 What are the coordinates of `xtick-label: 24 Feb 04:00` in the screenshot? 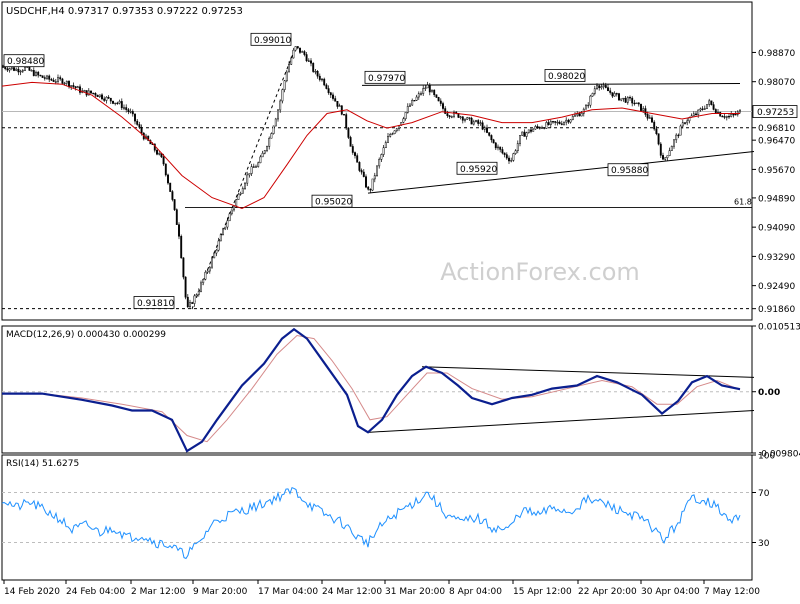 It's located at (95, 592).